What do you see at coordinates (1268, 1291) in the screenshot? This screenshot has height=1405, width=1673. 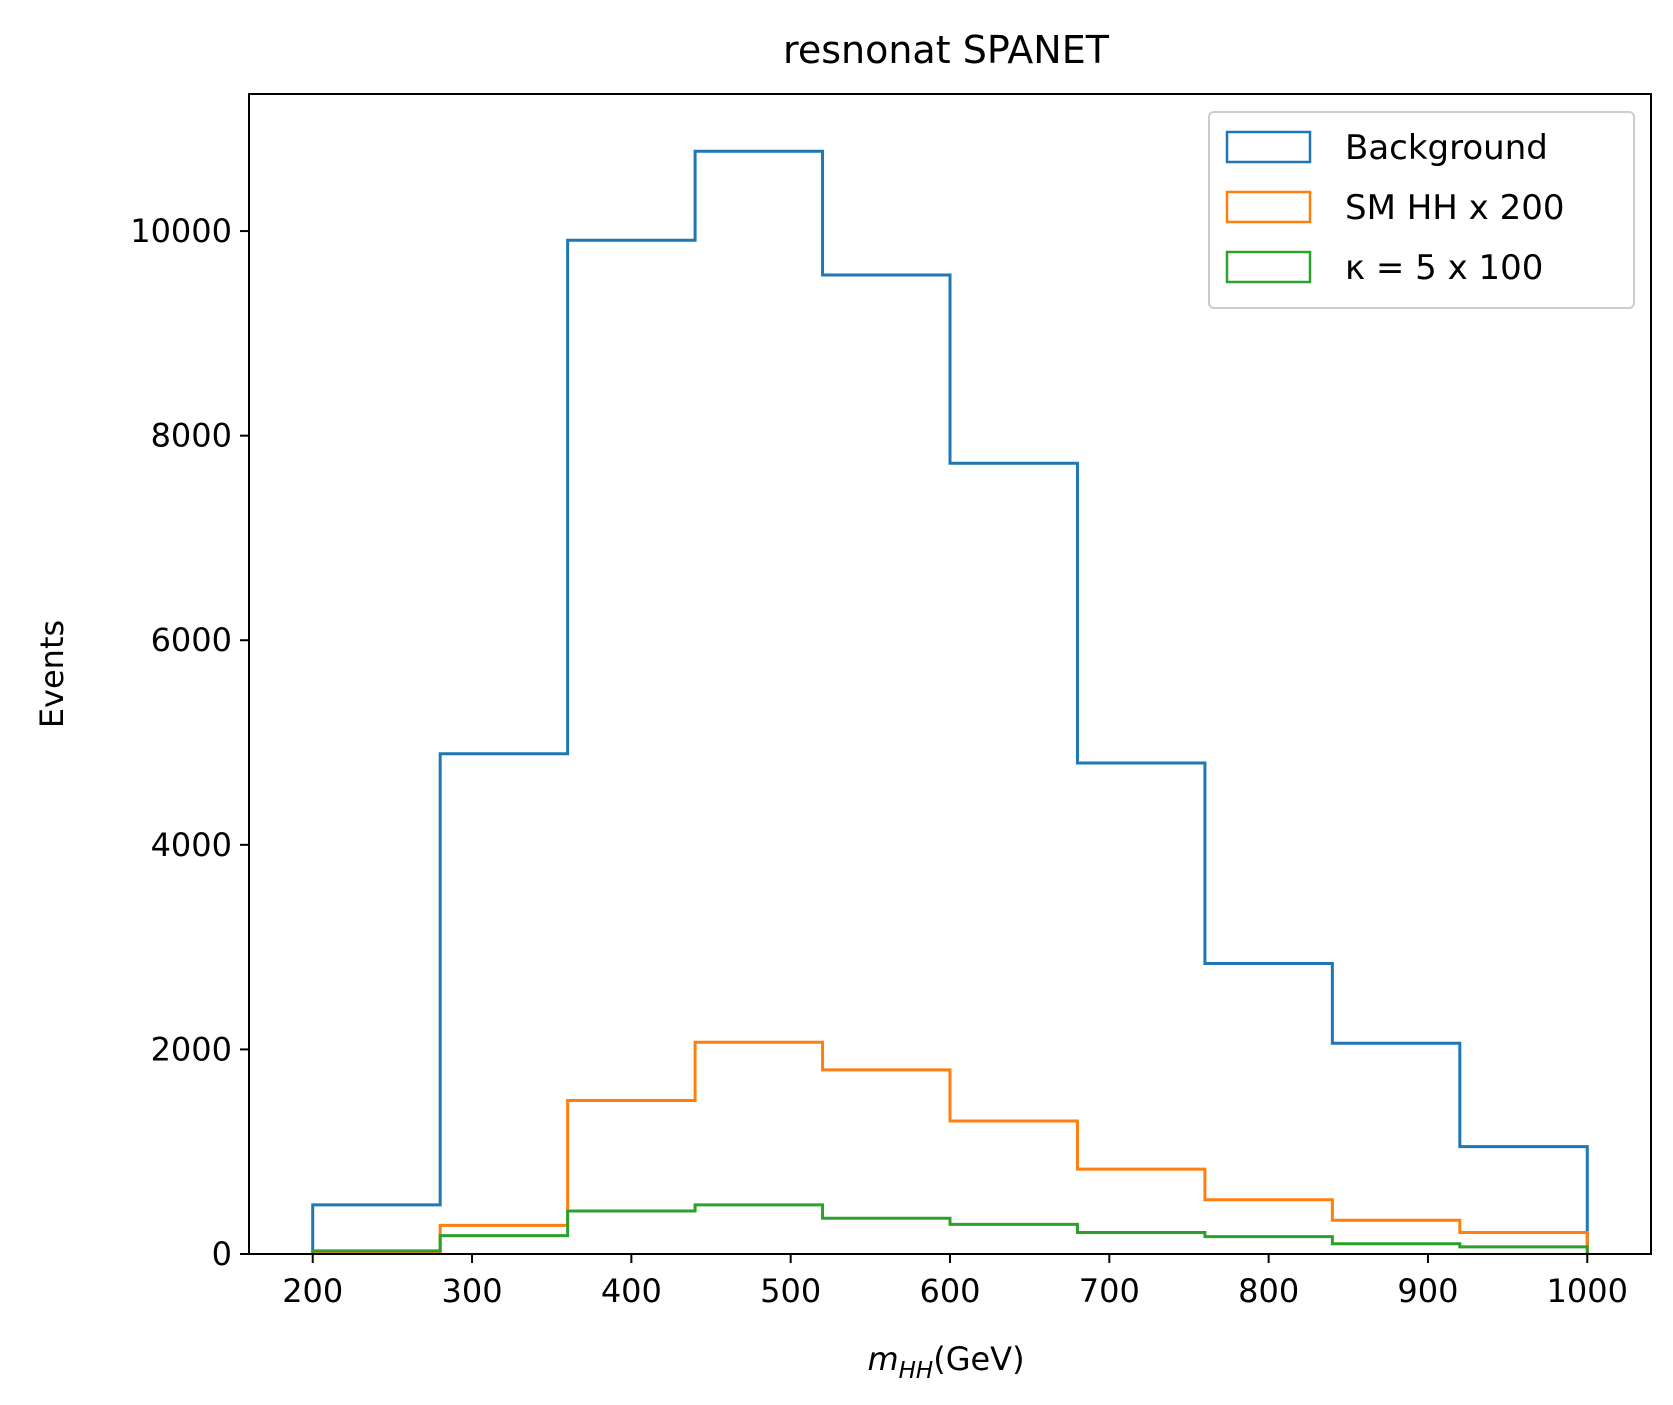 I see `x-tick-label: 800` at bounding box center [1268, 1291].